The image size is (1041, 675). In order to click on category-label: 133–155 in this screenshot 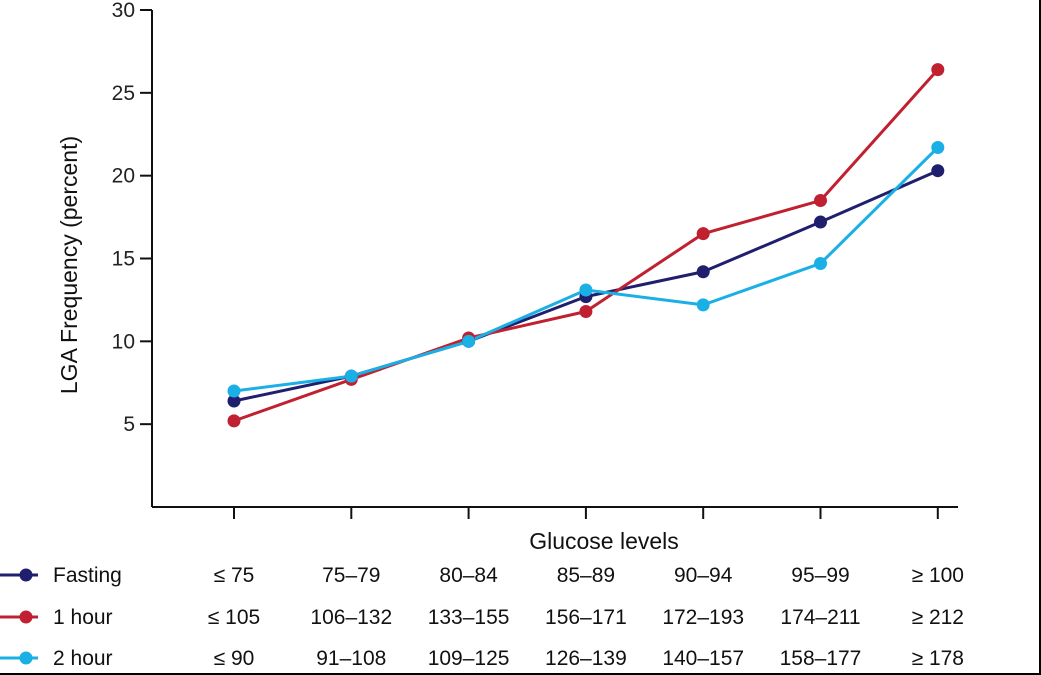, I will do `click(469, 617)`.